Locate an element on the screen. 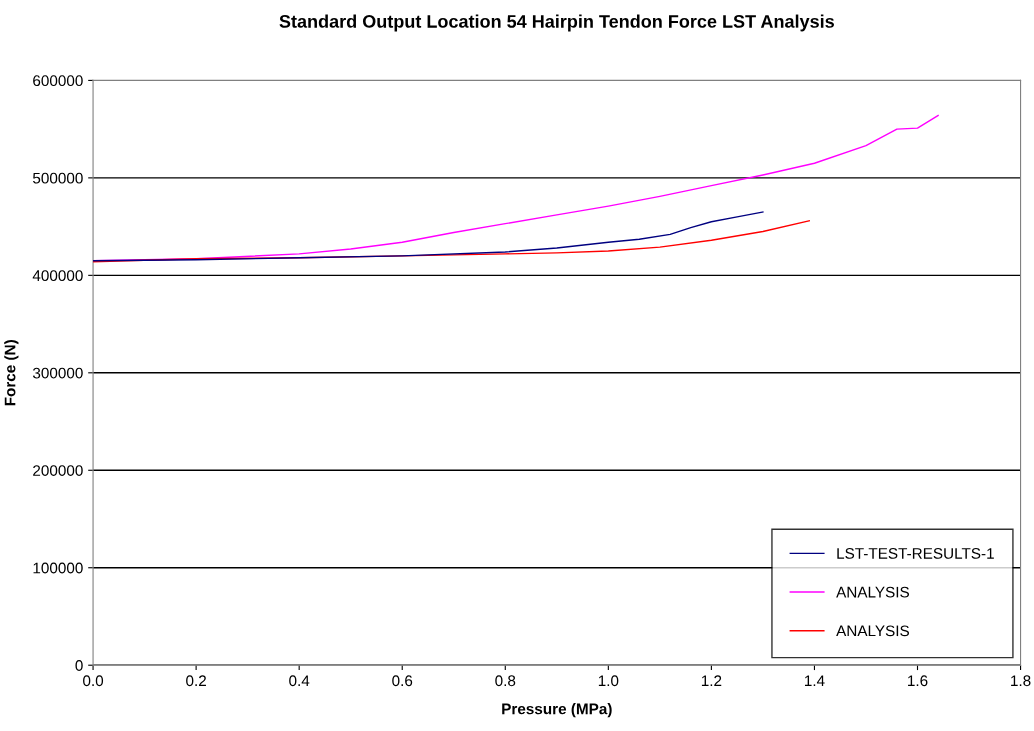 The width and height of the screenshot is (1034, 731). x-tick-label: 1.0 is located at coordinates (608, 681).